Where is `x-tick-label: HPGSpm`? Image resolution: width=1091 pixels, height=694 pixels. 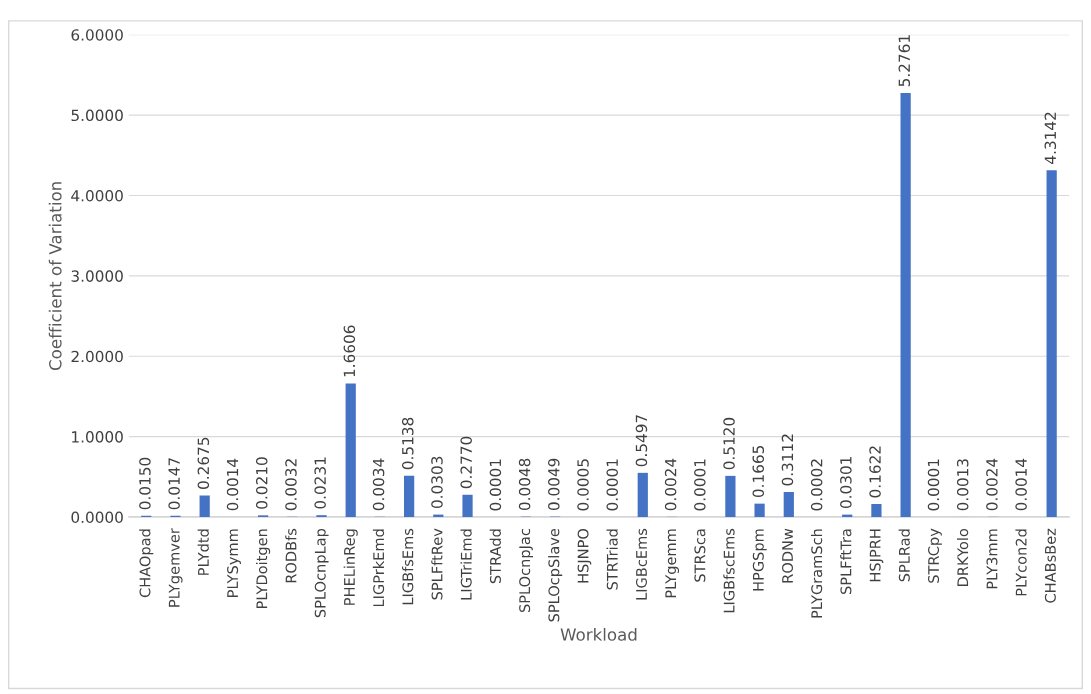
x-tick-label: HPGSpm is located at coordinates (759, 560).